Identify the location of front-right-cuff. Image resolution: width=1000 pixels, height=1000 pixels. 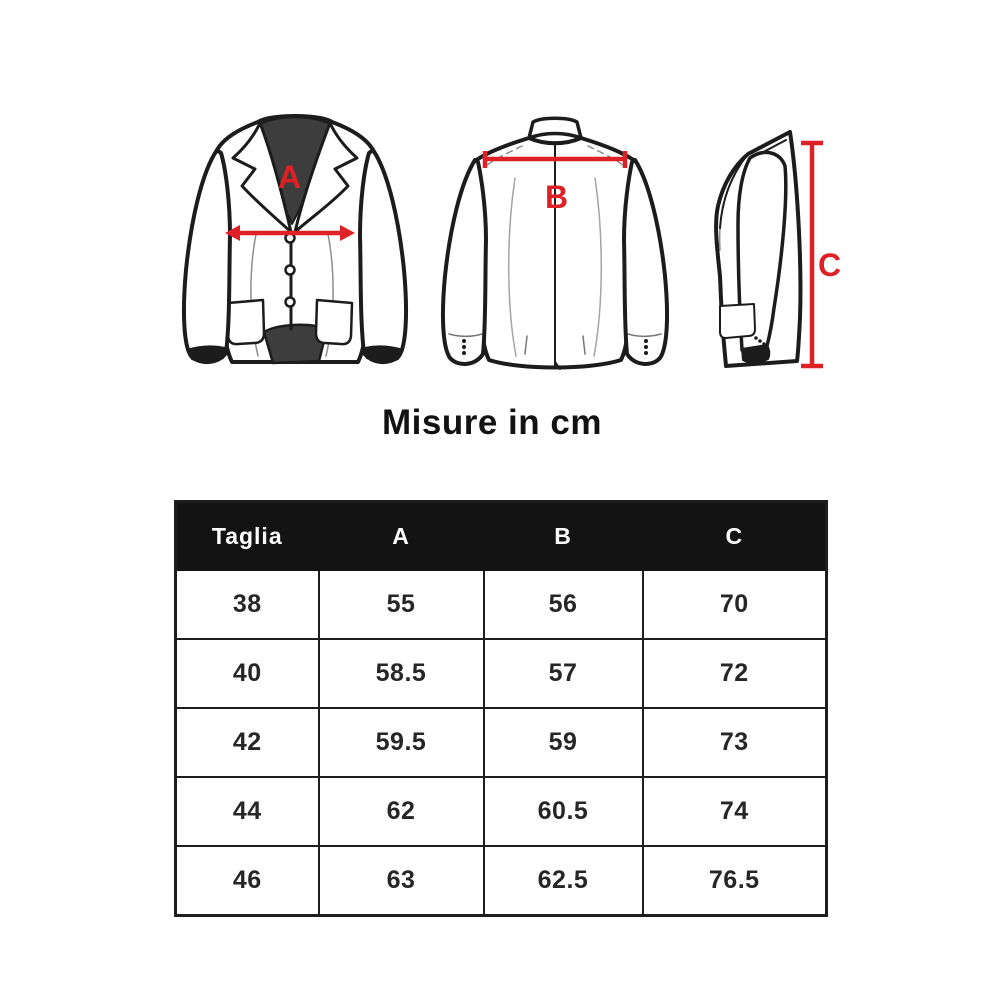
(384, 354).